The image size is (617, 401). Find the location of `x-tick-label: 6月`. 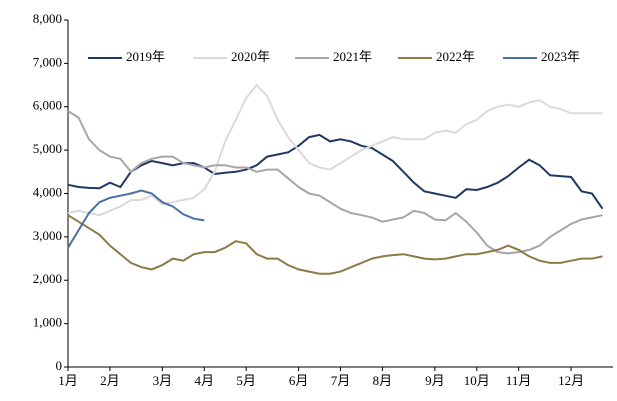

x-tick-label: 6月 is located at coordinates (299, 380).